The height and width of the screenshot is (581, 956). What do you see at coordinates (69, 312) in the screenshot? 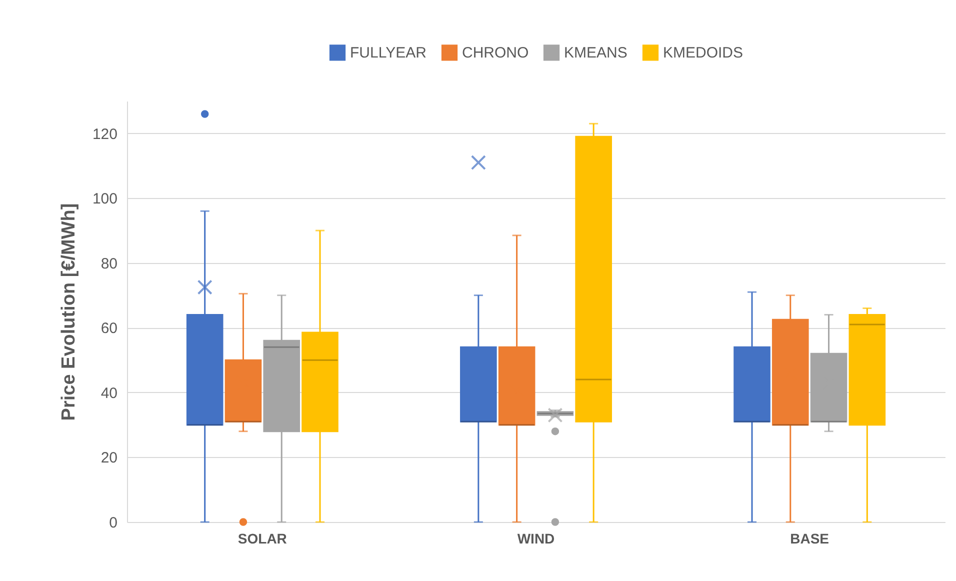
I see `y-axis-title: Price Evolution [€/MWh]` at bounding box center [69, 312].